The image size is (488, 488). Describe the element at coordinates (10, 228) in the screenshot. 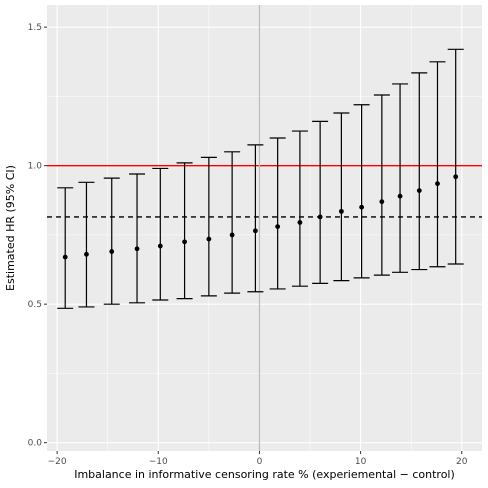

I see `y-axis-title: Estimated HR (95% CI)` at that location.